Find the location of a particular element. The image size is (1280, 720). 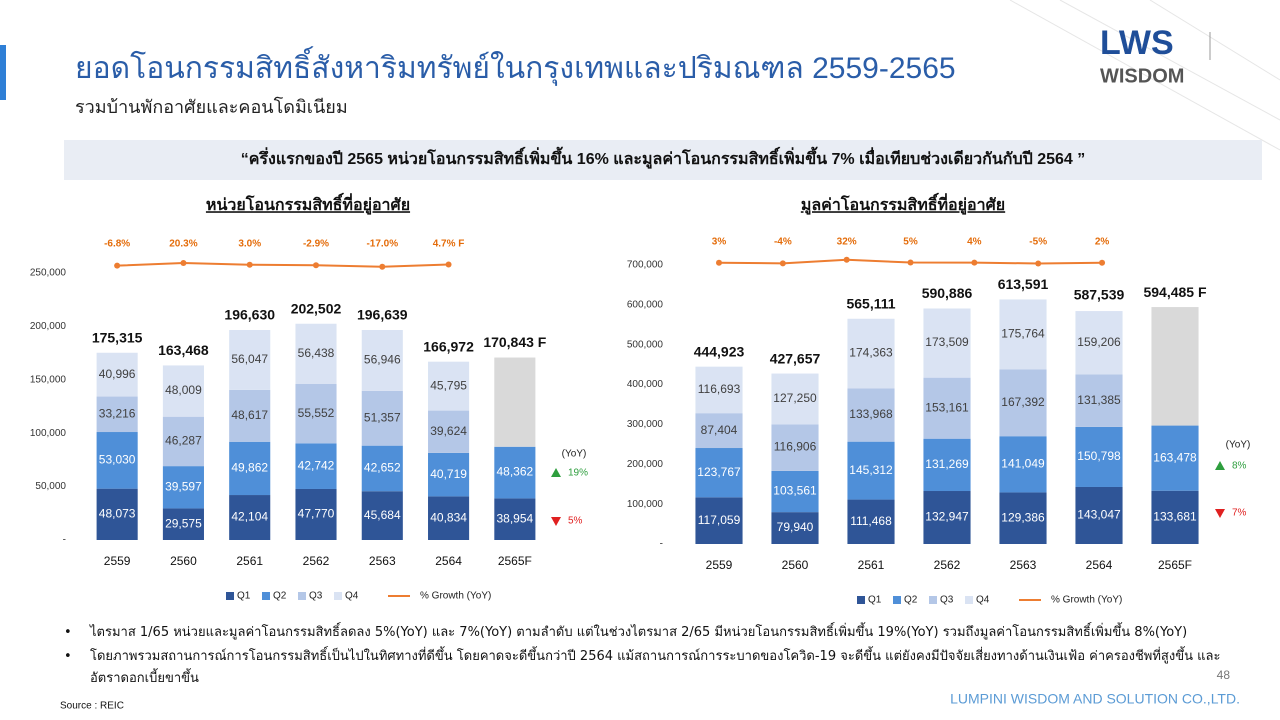

growth-label: -5% is located at coordinates (1038, 242).